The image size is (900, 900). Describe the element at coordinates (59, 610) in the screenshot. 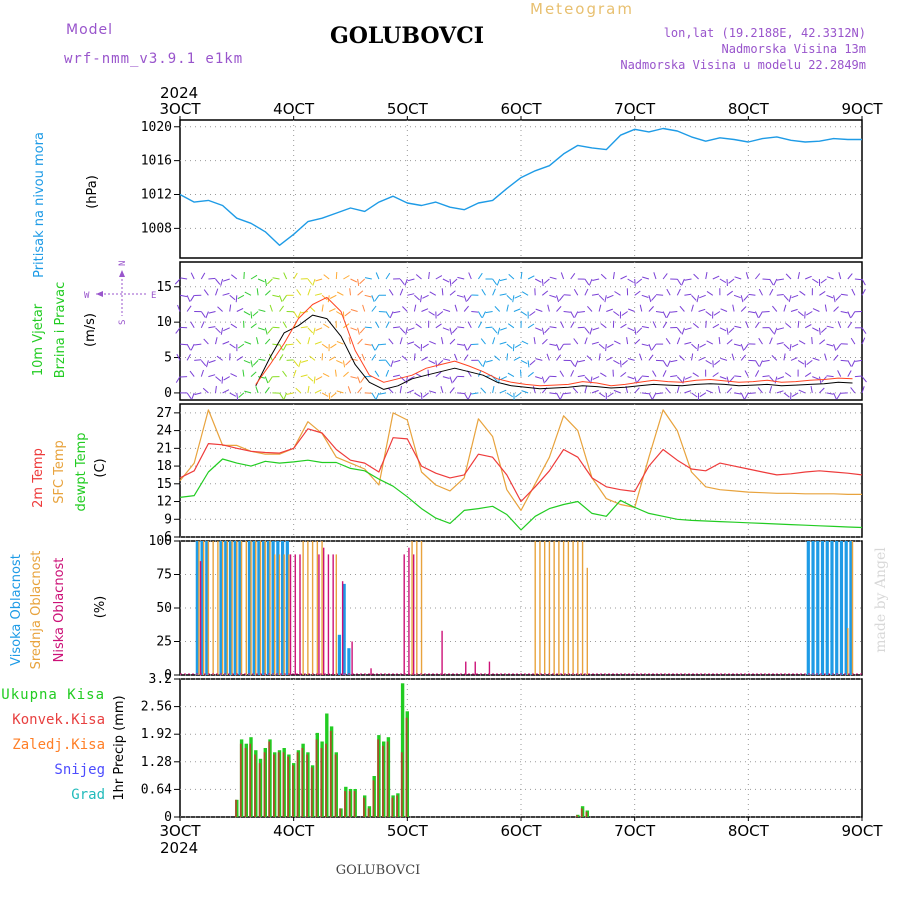

I see `cloud-label-low: Niska Oblacnost` at that location.